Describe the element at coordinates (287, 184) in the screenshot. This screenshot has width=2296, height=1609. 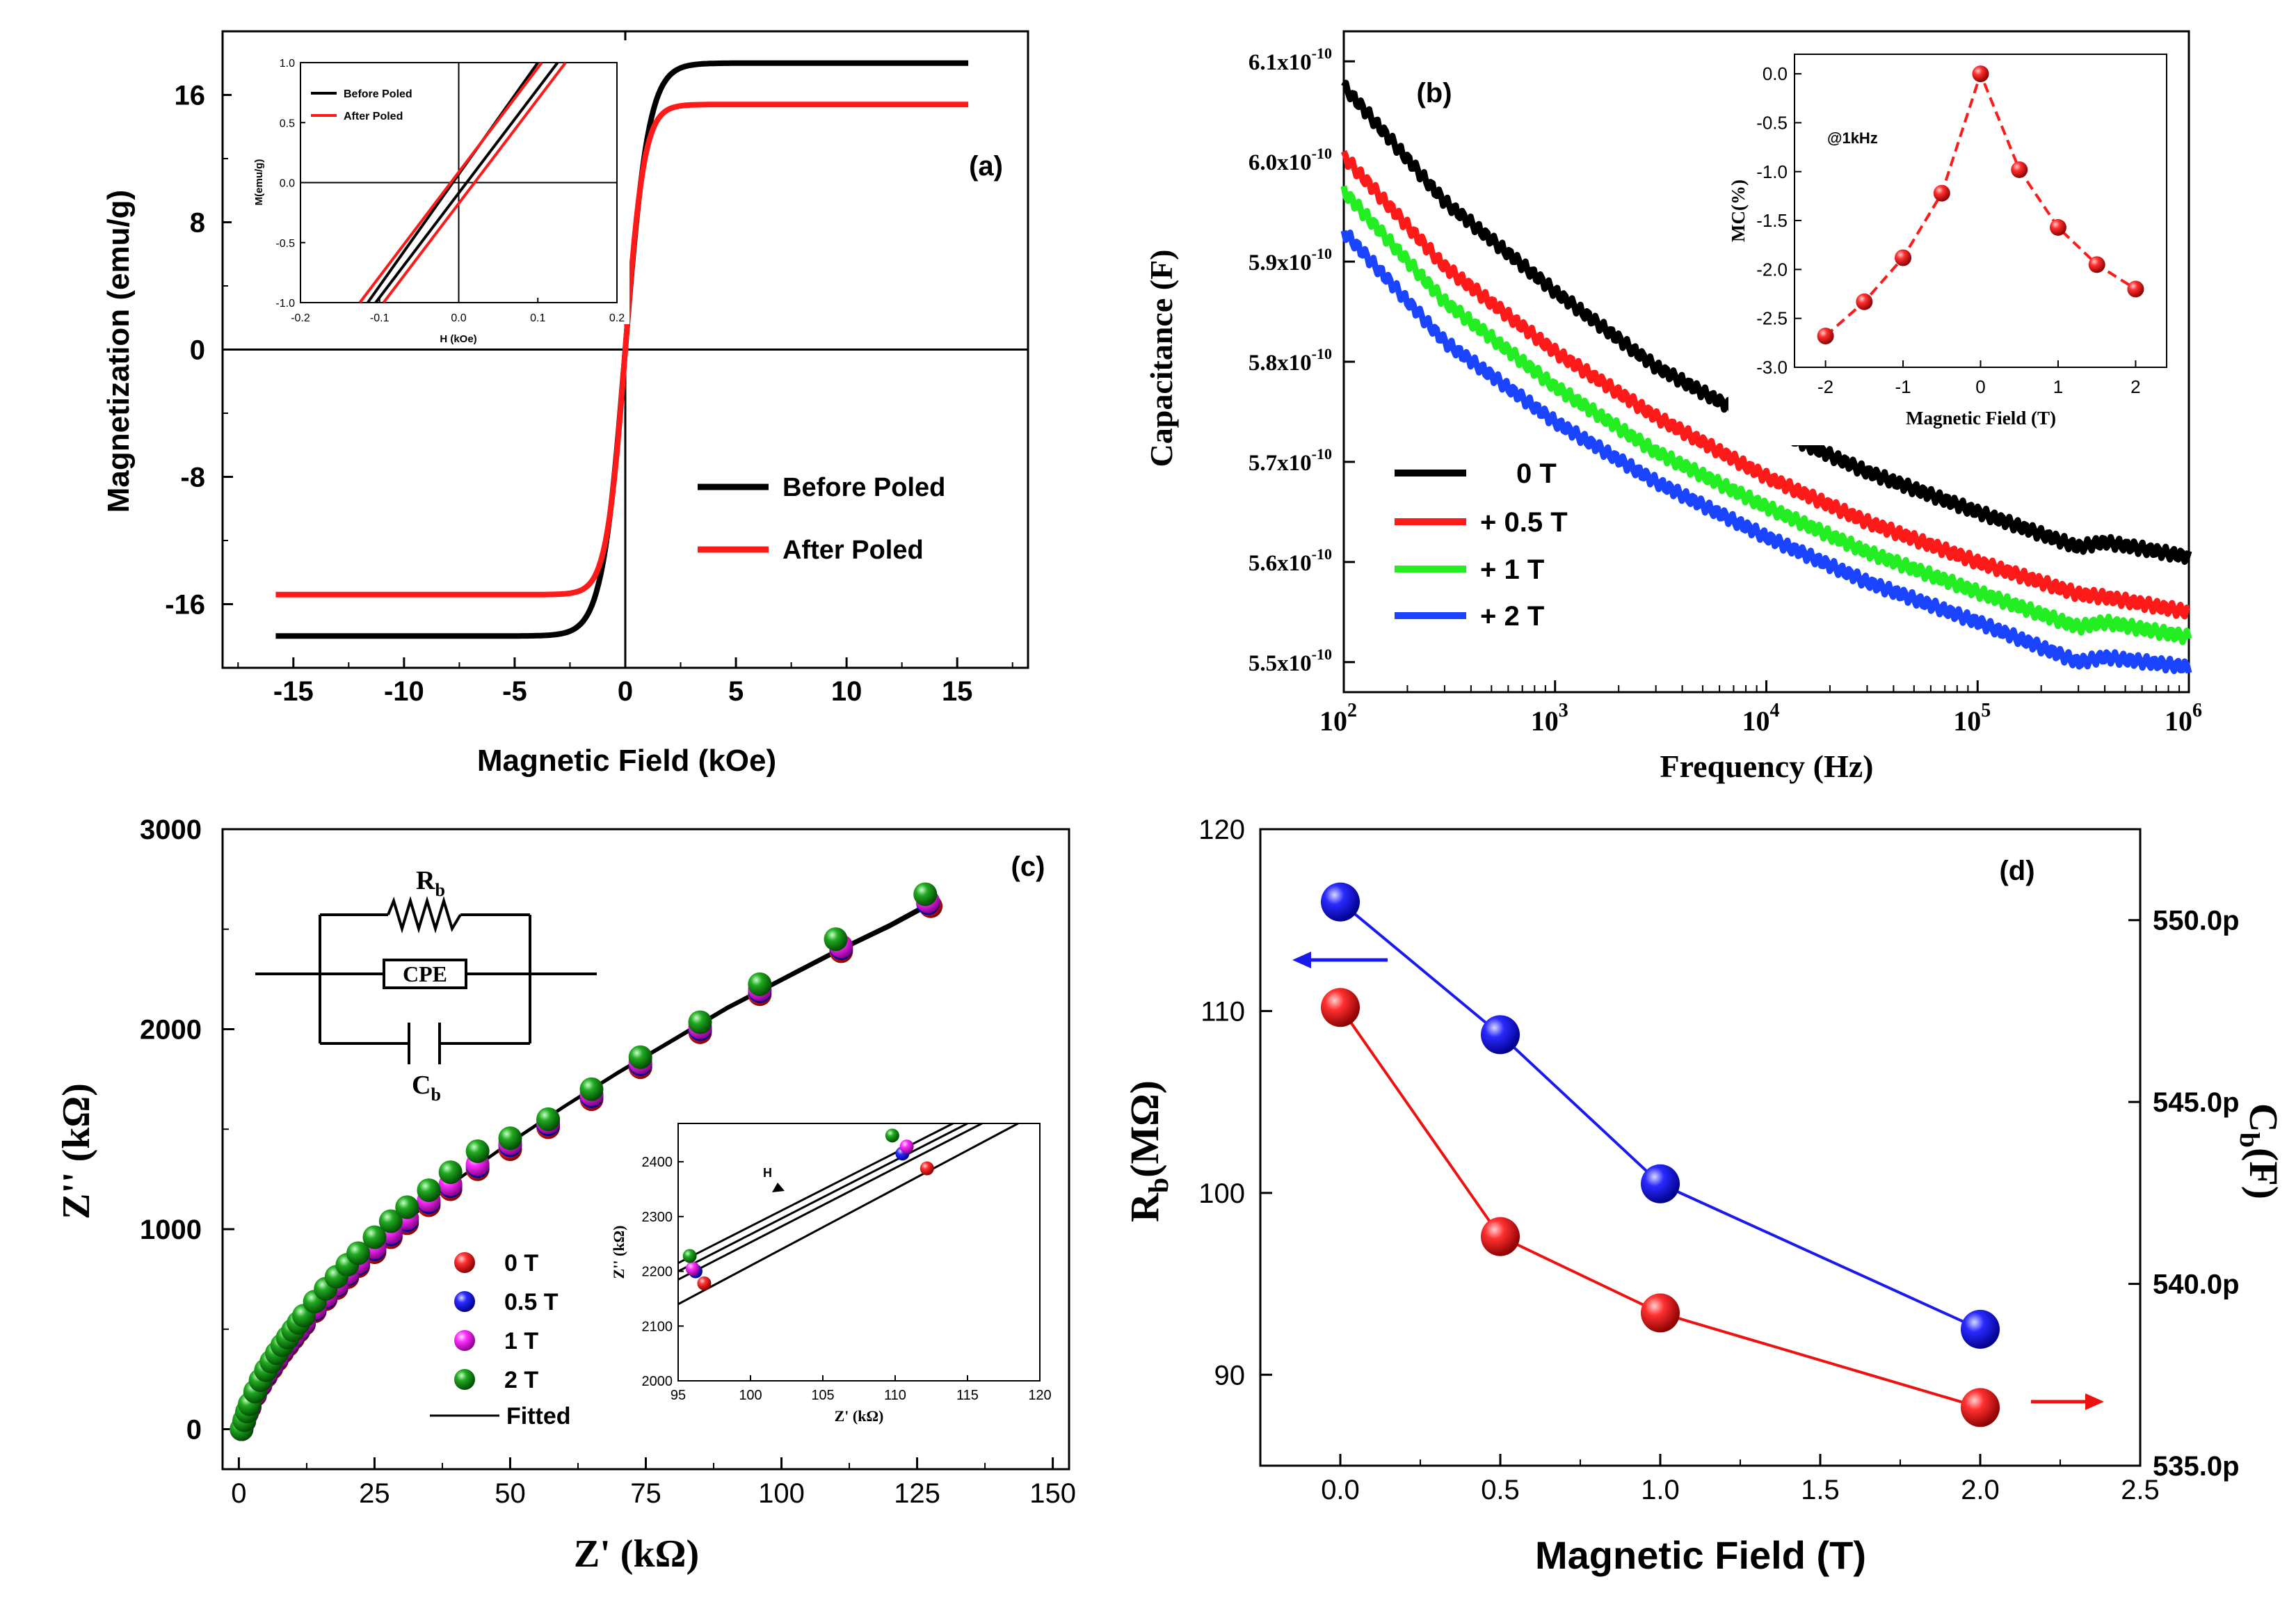
I see `inset-y-tick-label: 0.0` at that location.